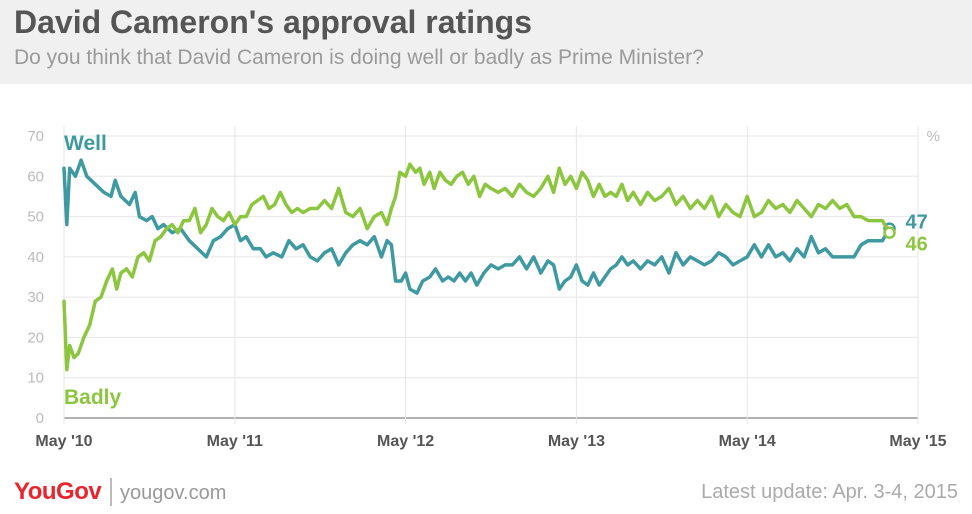 This screenshot has width=972, height=514. Describe the element at coordinates (917, 441) in the screenshot. I see `x-tick-label: May '15` at that location.